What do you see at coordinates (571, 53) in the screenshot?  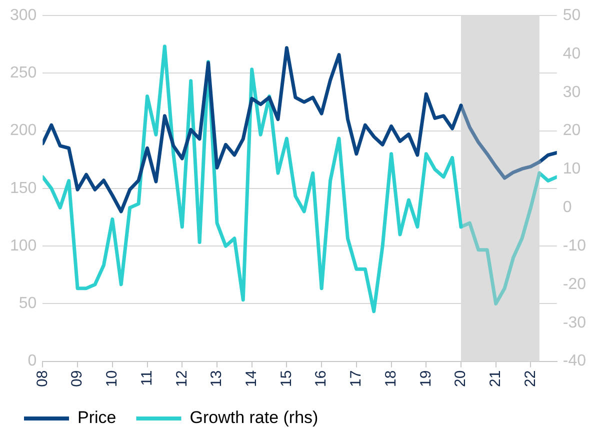 I see `y2-tick-label: 40` at bounding box center [571, 53].